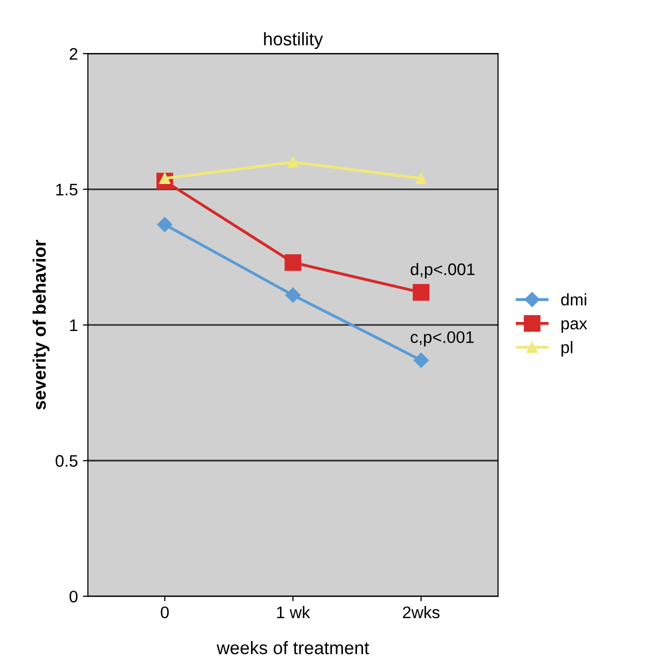  Describe the element at coordinates (164, 612) in the screenshot. I see `x-tick-label: 0` at that location.